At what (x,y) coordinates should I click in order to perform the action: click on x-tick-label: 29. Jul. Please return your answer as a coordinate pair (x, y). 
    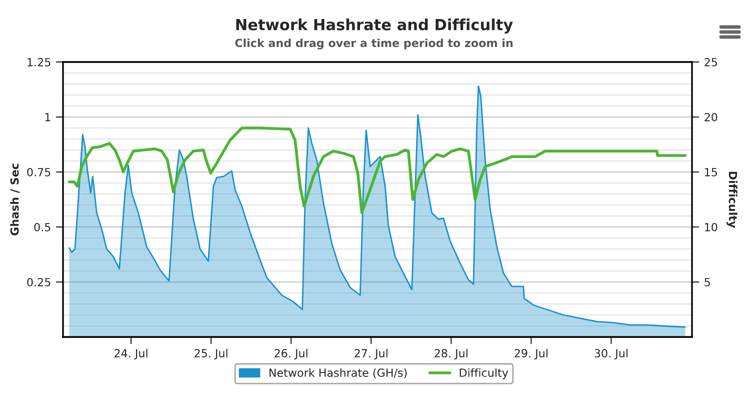
    Looking at the image, I should click on (531, 354).